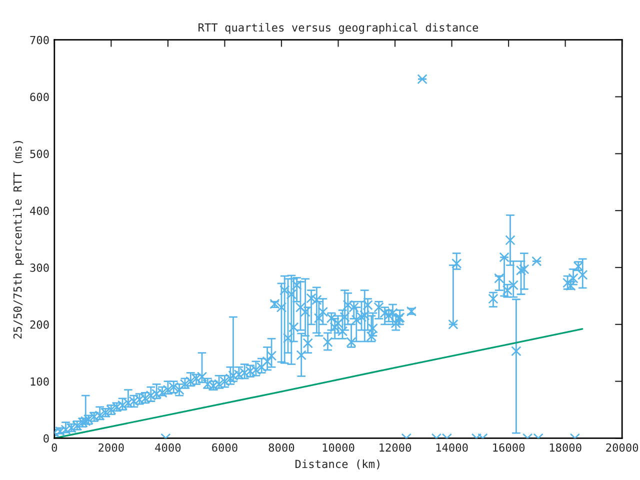 This screenshot has width=640, height=480. I want to click on chart-title: RTT quartiles versus geographical distance, so click(338, 28).